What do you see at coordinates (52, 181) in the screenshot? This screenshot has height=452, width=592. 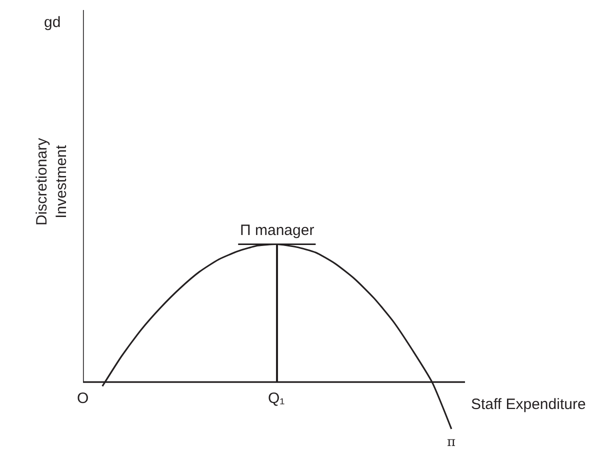 I see `y-axis-title: Discretionary Investment` at bounding box center [52, 181].